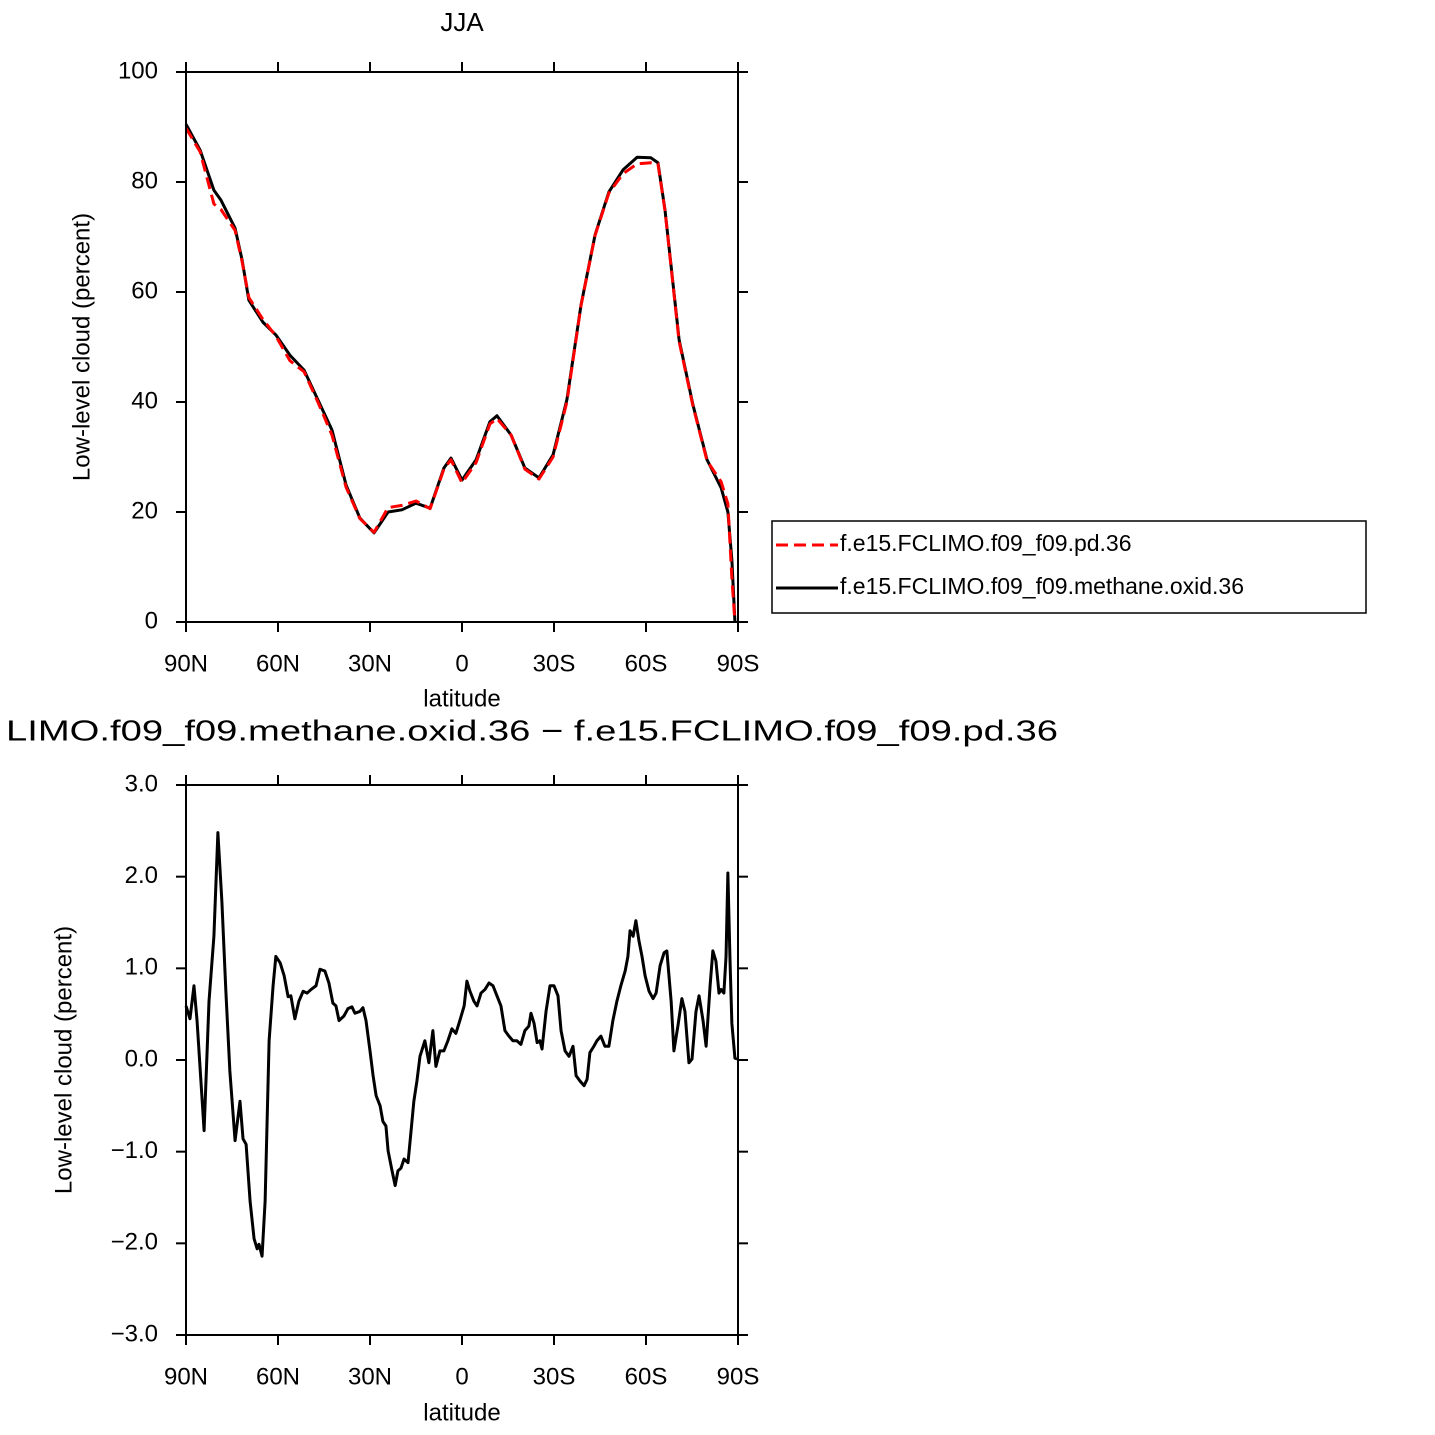  Describe the element at coordinates (141, 967) in the screenshot. I see `y-tick-label: 1.0` at that location.